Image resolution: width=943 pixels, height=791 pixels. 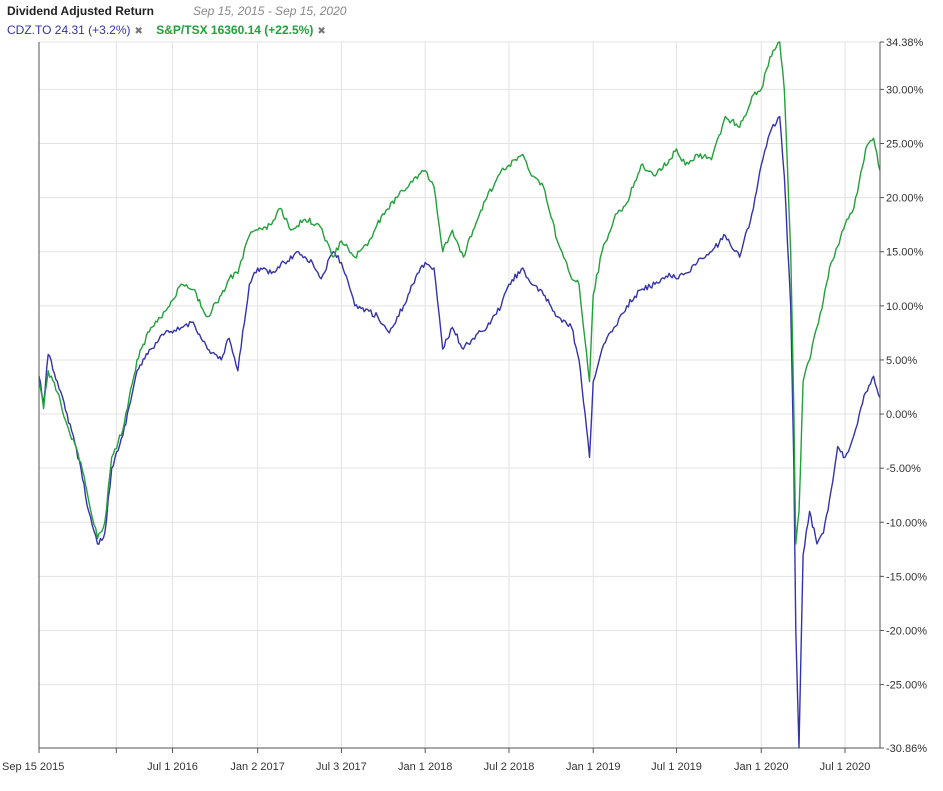 What do you see at coordinates (69, 30) in the screenshot?
I see `legend-label-cdz: CDZ.TO 24.31 (+3.2%)` at bounding box center [69, 30].